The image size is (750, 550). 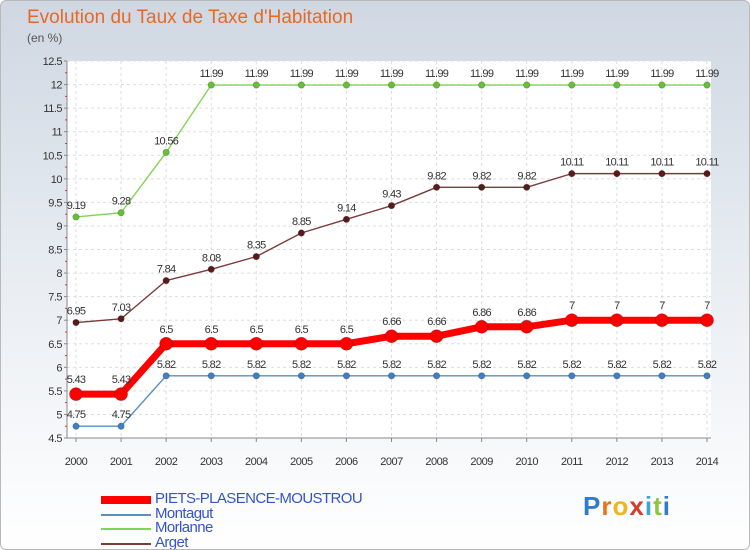 What do you see at coordinates (301, 462) in the screenshot?
I see `x-tick-label: 2005` at bounding box center [301, 462].